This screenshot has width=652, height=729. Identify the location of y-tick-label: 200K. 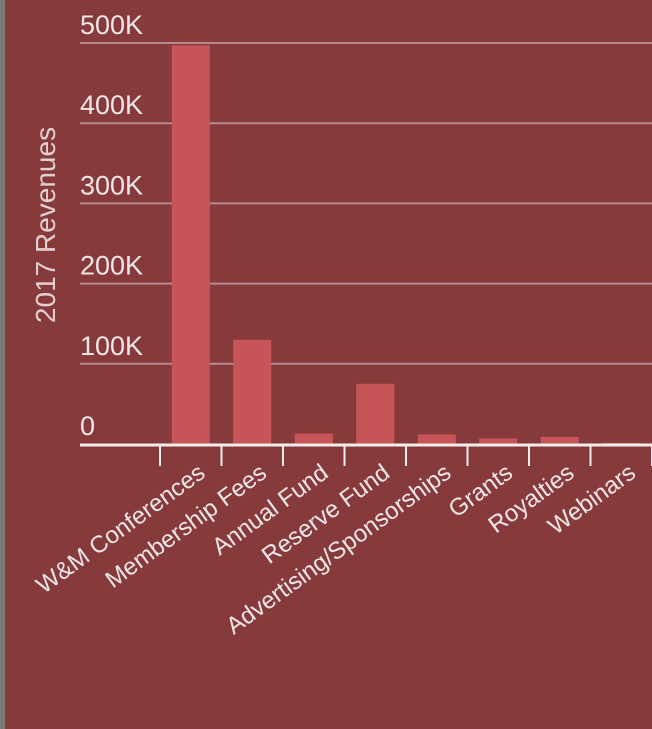
(111, 266).